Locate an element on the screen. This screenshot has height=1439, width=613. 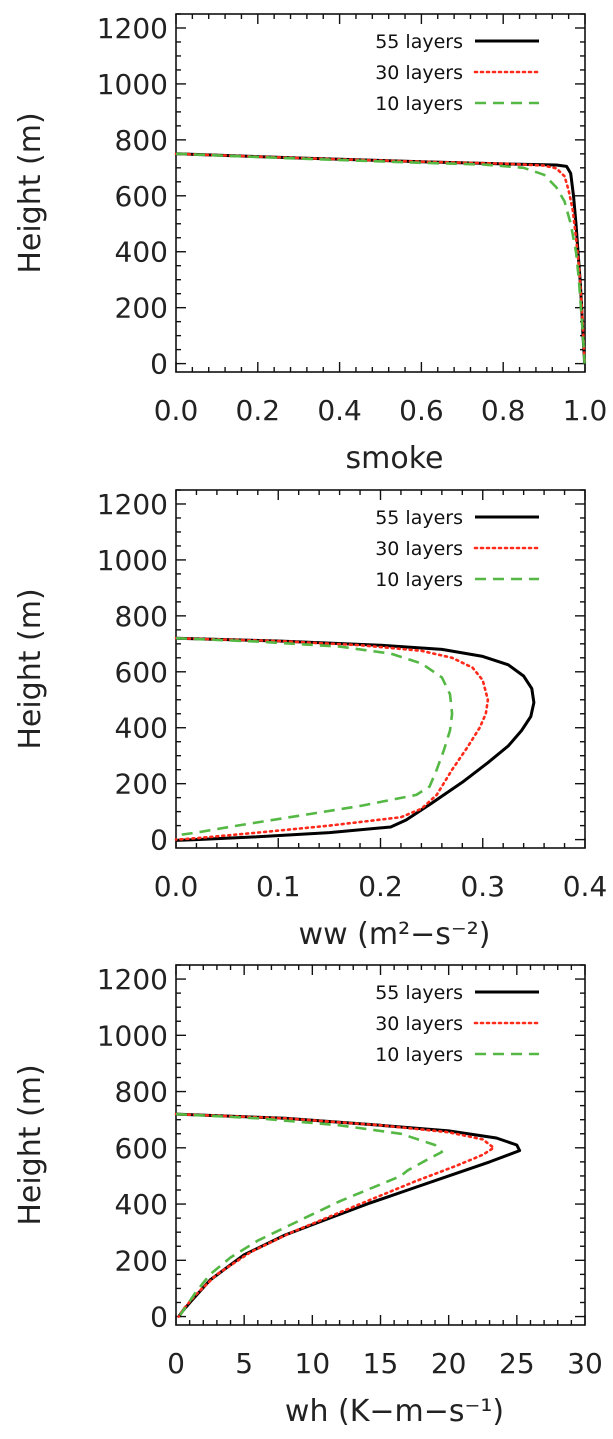
x-axis-title: ww (m²−s⁻²) is located at coordinates (395, 934).